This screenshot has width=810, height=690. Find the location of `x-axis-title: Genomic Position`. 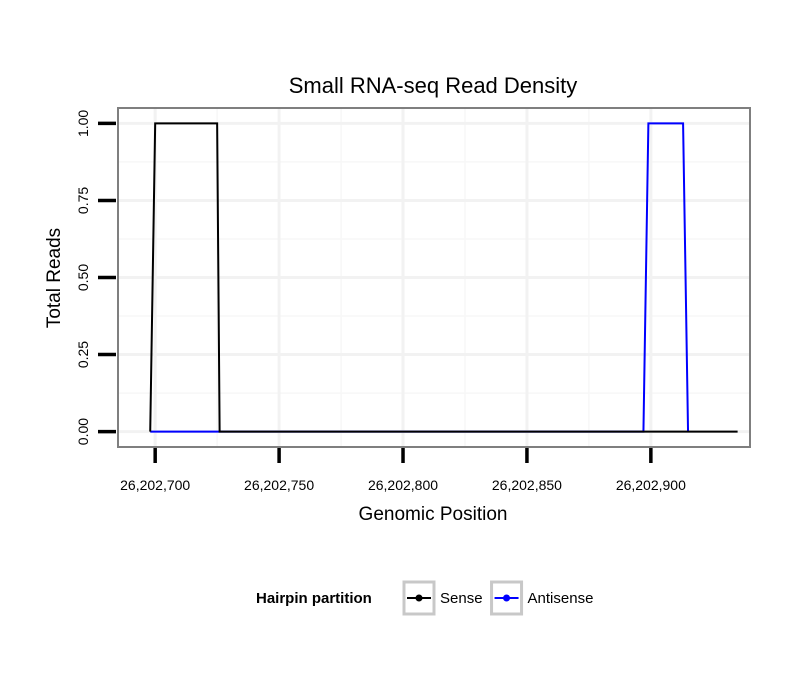

x-axis-title: Genomic Position is located at coordinates (433, 514).